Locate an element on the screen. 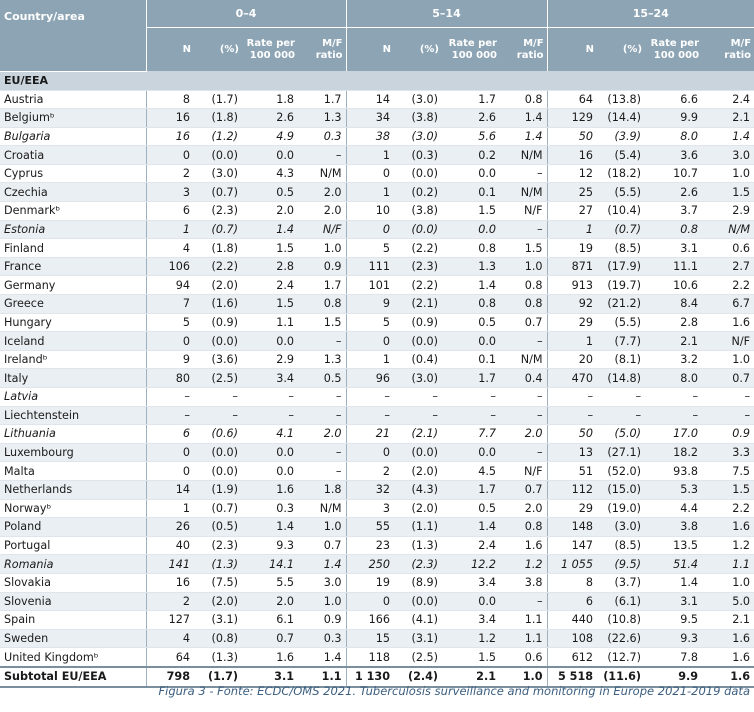  table-cell: 1 055 is located at coordinates (572, 564).